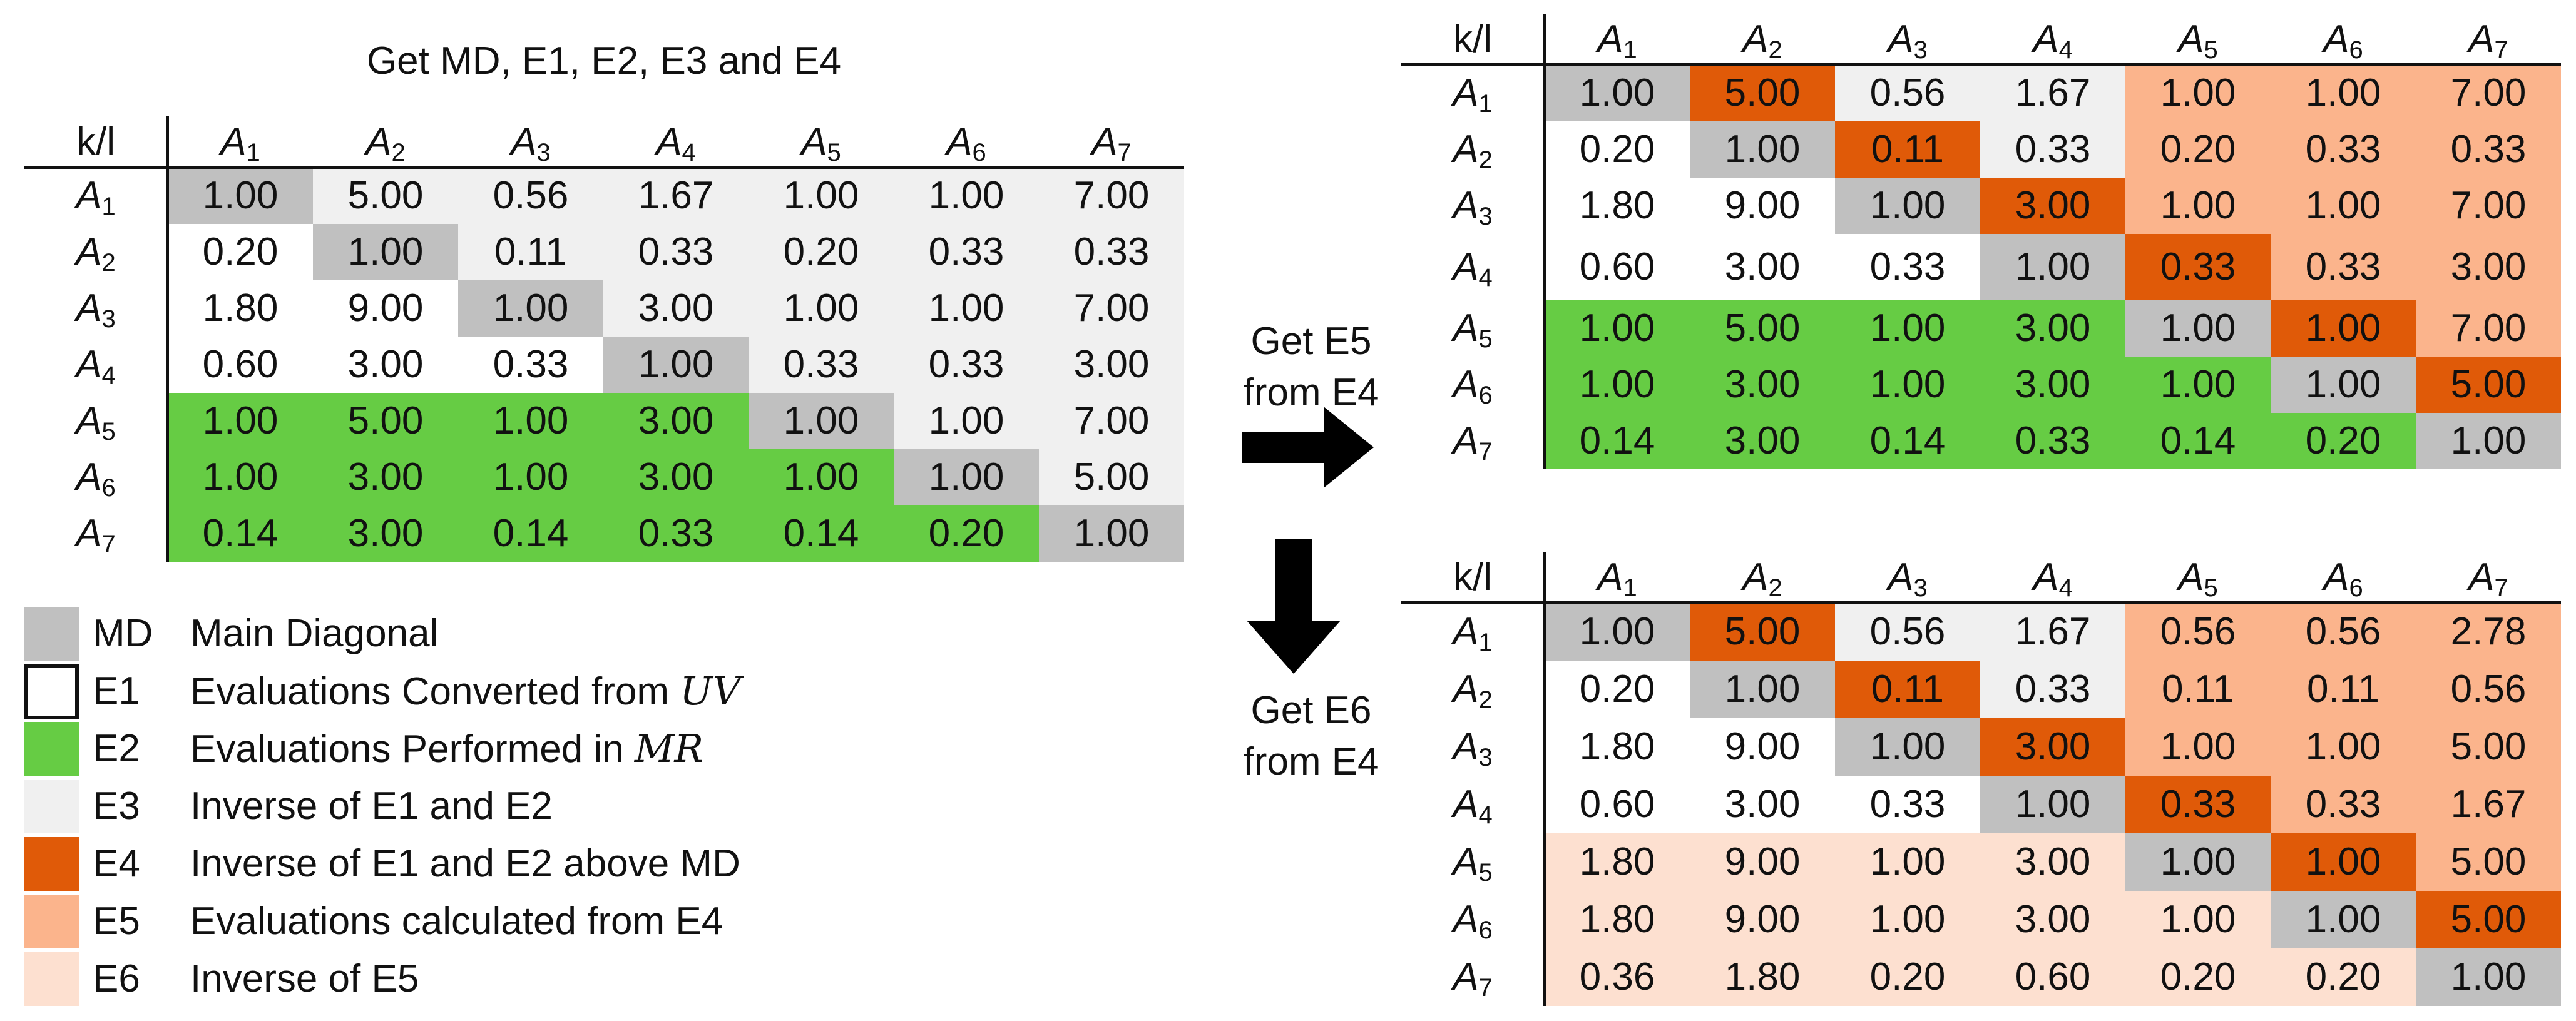 This screenshot has width=2576, height=1021. Describe the element at coordinates (462, 692) in the screenshot. I see `legend-item: E1 Evaluations Converted from UV` at that location.